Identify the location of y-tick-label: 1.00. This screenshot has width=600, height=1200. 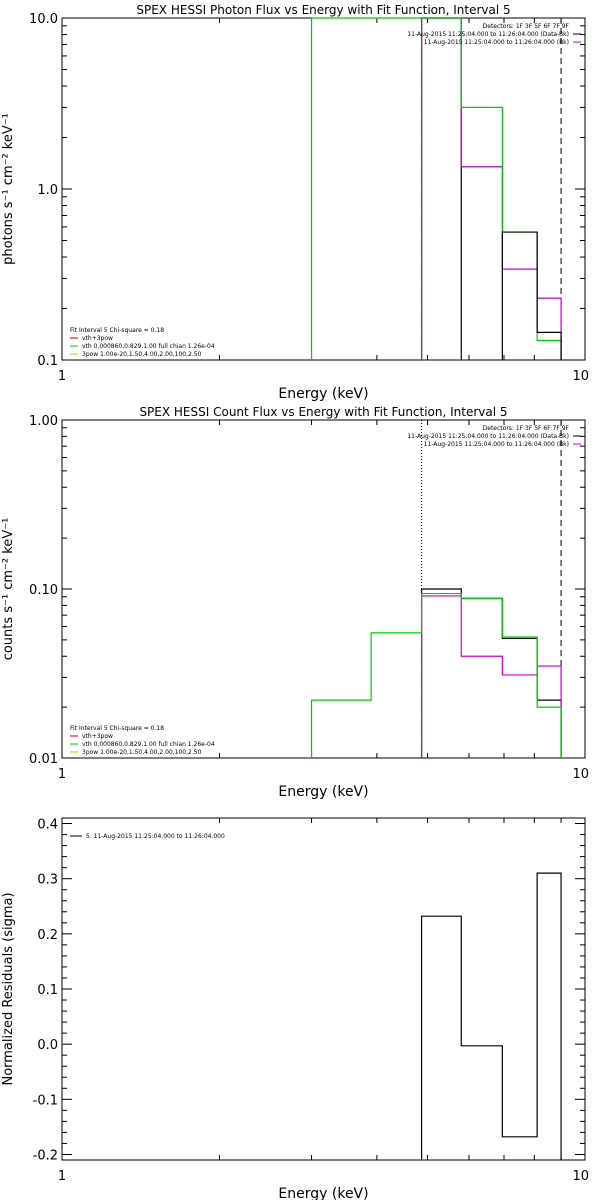
(43, 421).